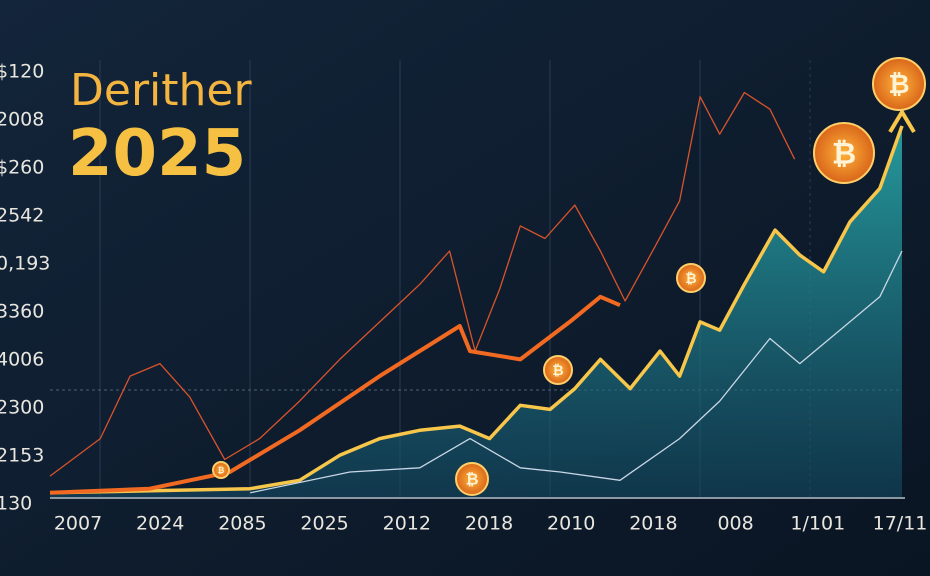 The width and height of the screenshot is (930, 576). Describe the element at coordinates (22, 456) in the screenshot. I see `y-tick-label: 2153` at that location.